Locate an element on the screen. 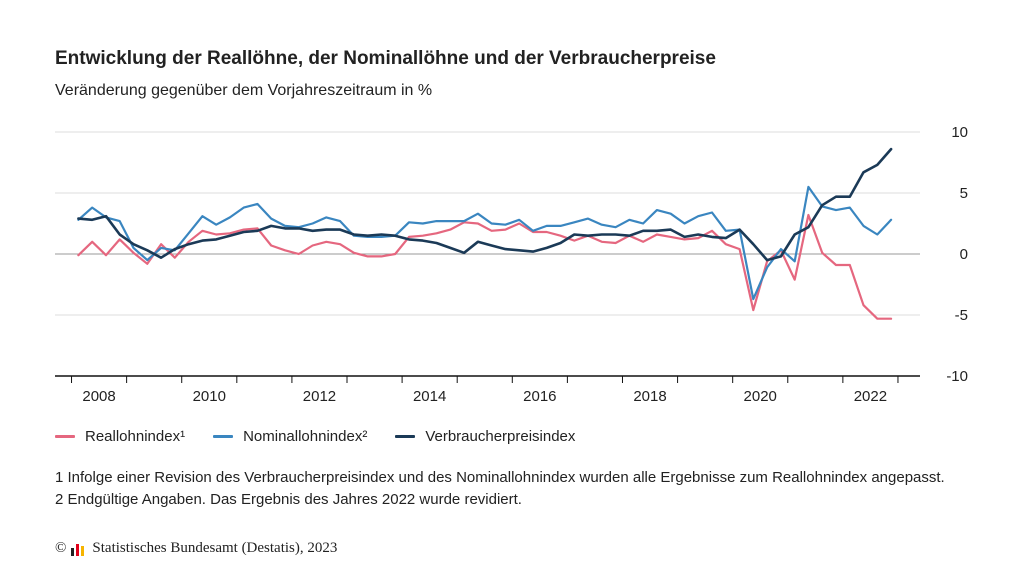 The width and height of the screenshot is (1024, 576). y-tick-label: 10 is located at coordinates (959, 132).